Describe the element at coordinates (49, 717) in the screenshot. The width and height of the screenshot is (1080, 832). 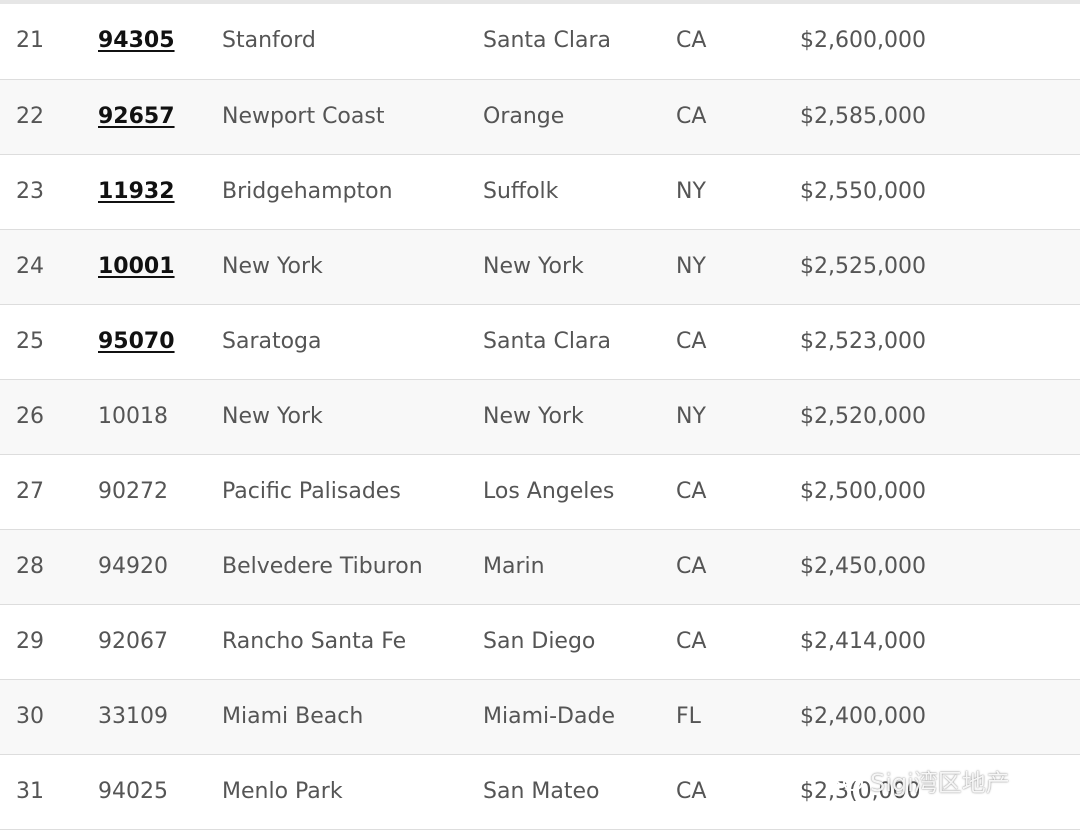
I see `rank-cell: 30` at that location.